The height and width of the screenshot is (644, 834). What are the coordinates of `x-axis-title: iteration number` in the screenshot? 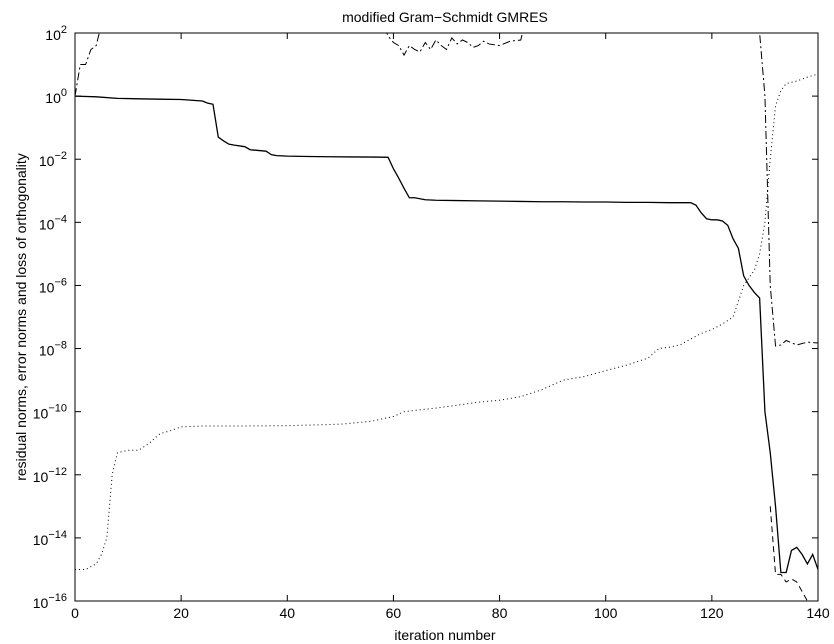 It's located at (445, 635).